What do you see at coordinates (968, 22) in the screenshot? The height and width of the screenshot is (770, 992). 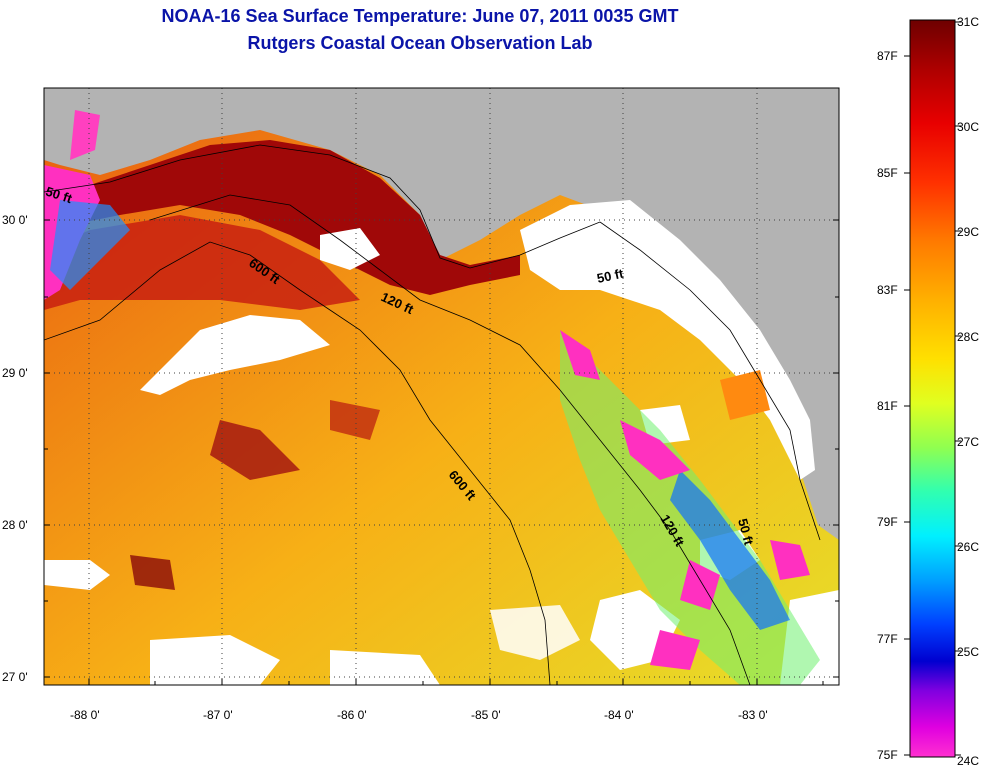 I see `colorbar-celsius-label: 31C` at bounding box center [968, 22].